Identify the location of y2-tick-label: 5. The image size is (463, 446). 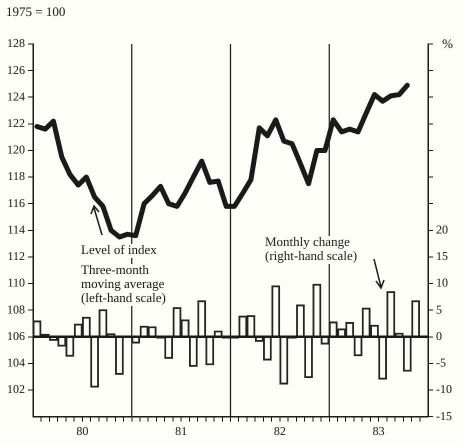
(439, 309).